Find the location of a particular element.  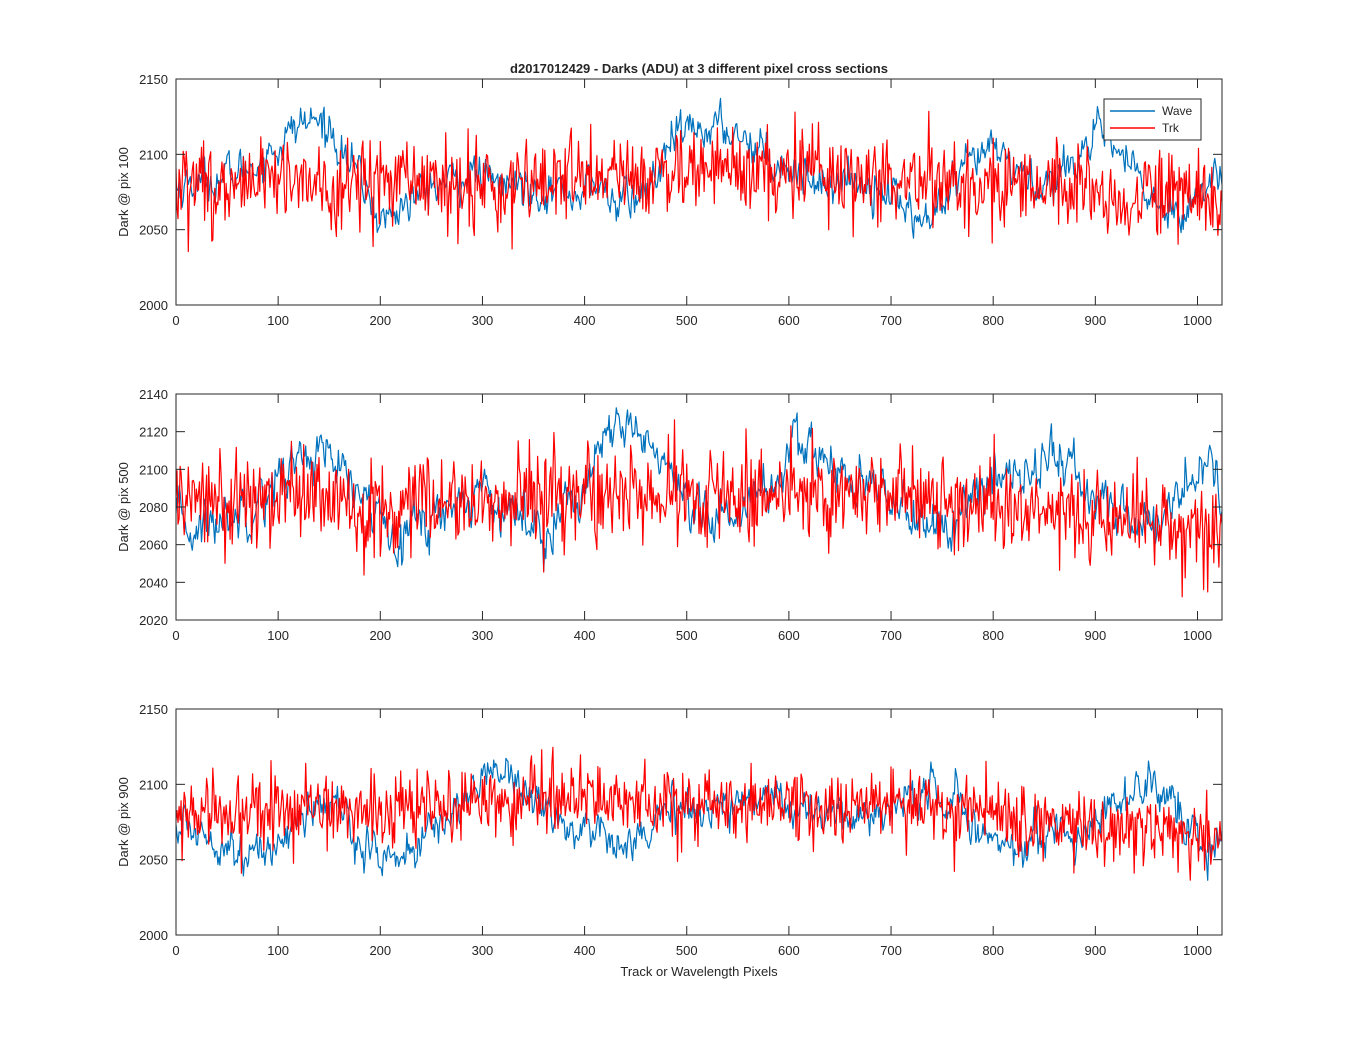

x-axis-label: Track or Wavelength Pixels is located at coordinates (699, 971).